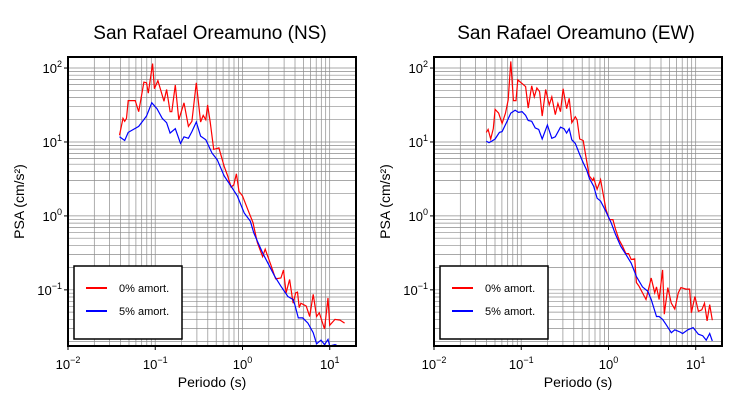 The height and width of the screenshot is (400, 730). I want to click on chart-title: San Rafael Oreamuno (NS), so click(209, 33).